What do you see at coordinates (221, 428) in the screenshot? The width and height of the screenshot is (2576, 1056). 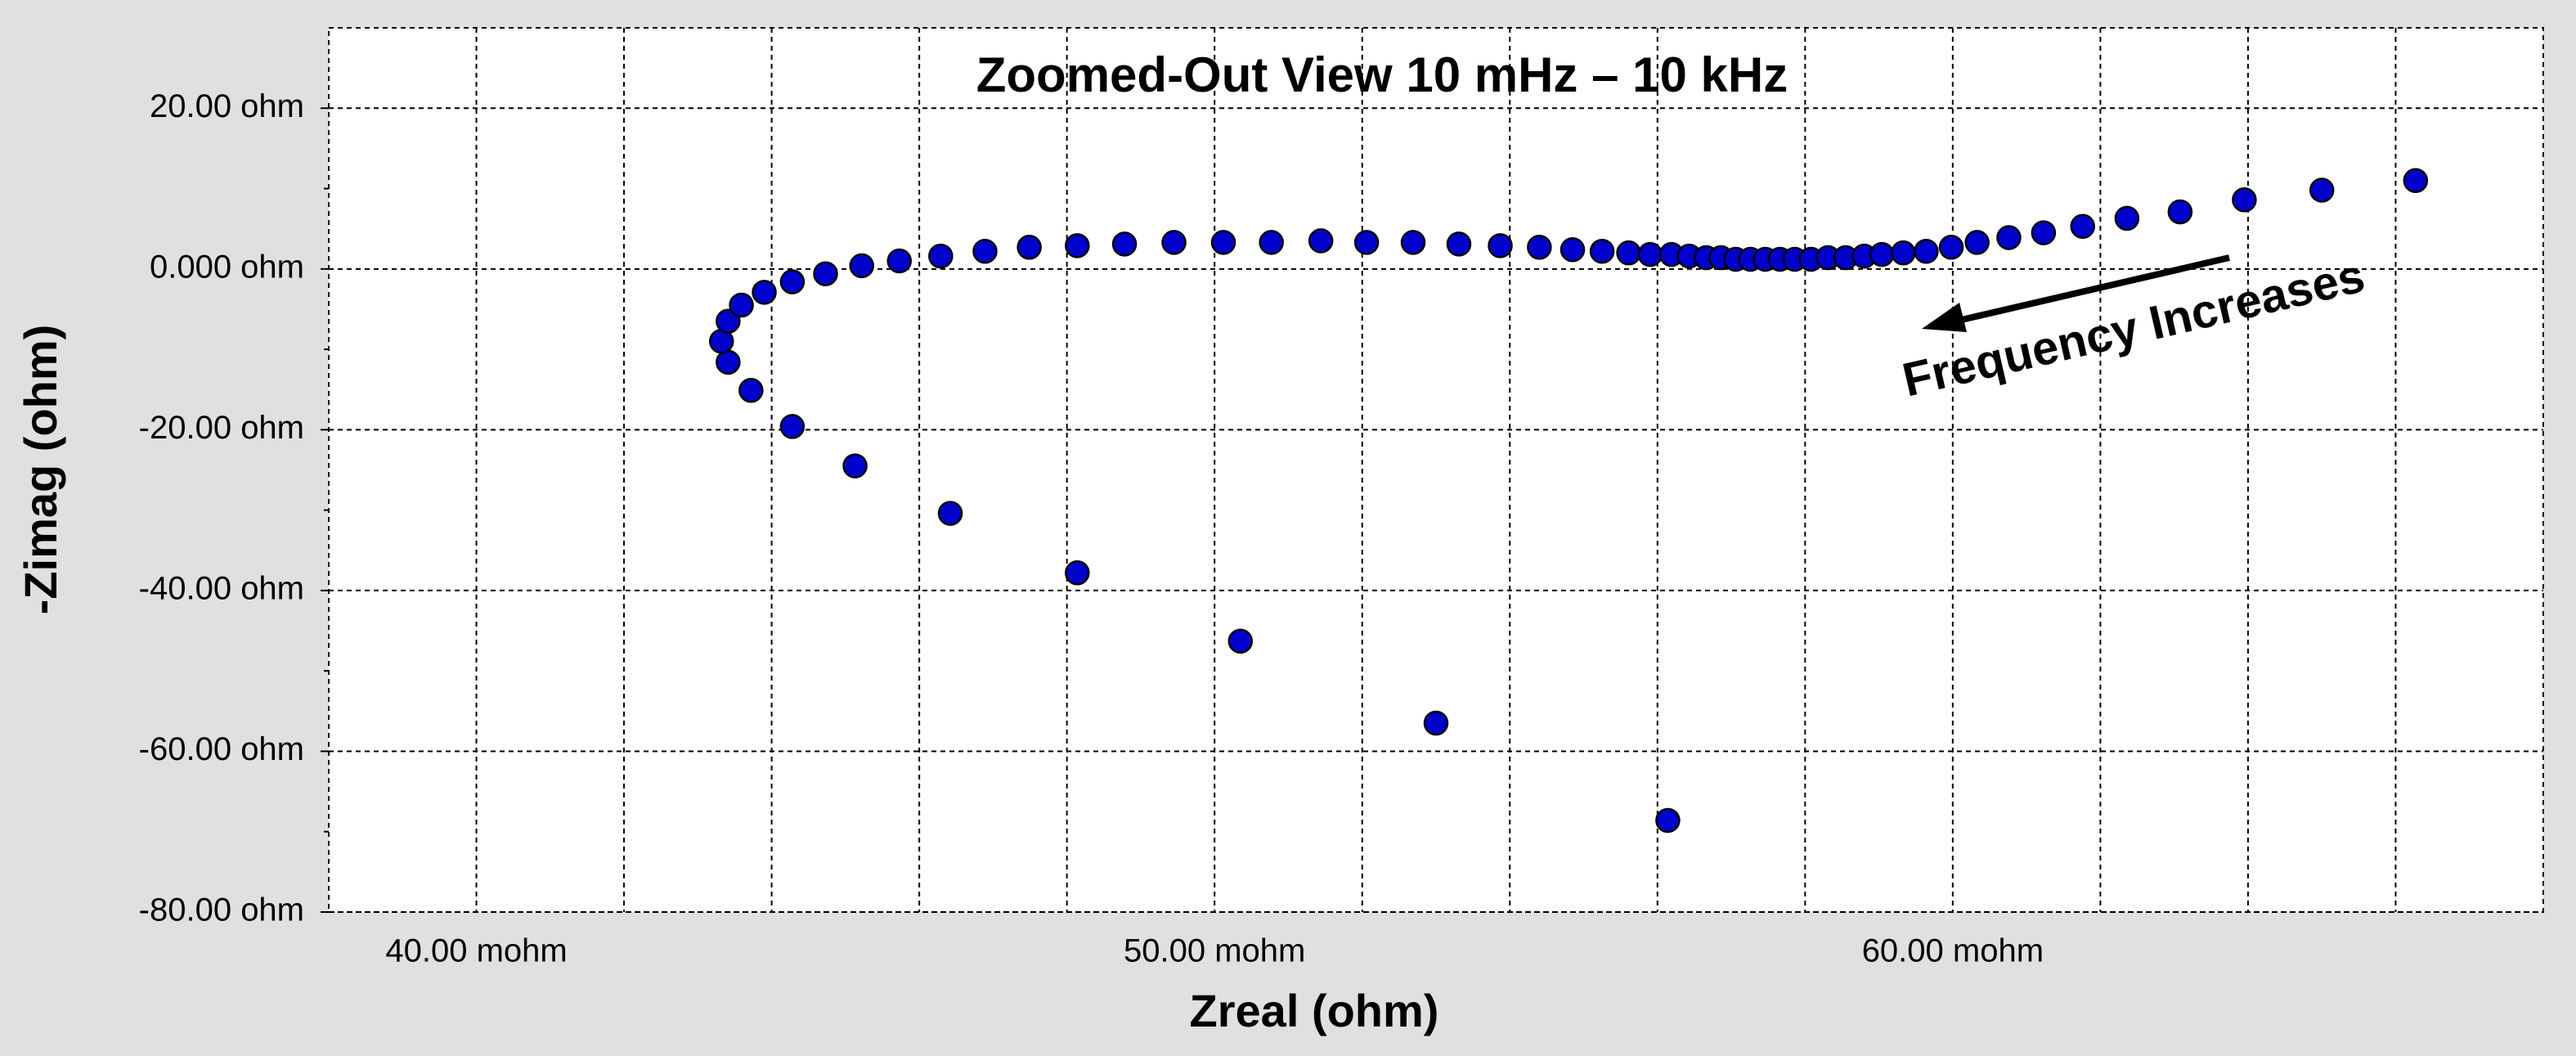 I see `y-tick-label: -20.00 ohm` at bounding box center [221, 428].